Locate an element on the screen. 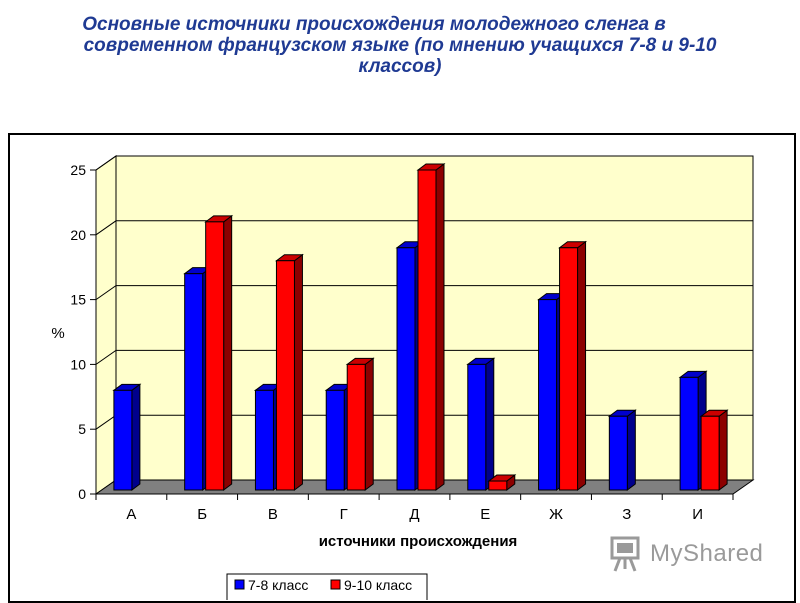 Image resolution: width=800 pixels, height=603 pixels. y-axis-label: % is located at coordinates (57, 333).